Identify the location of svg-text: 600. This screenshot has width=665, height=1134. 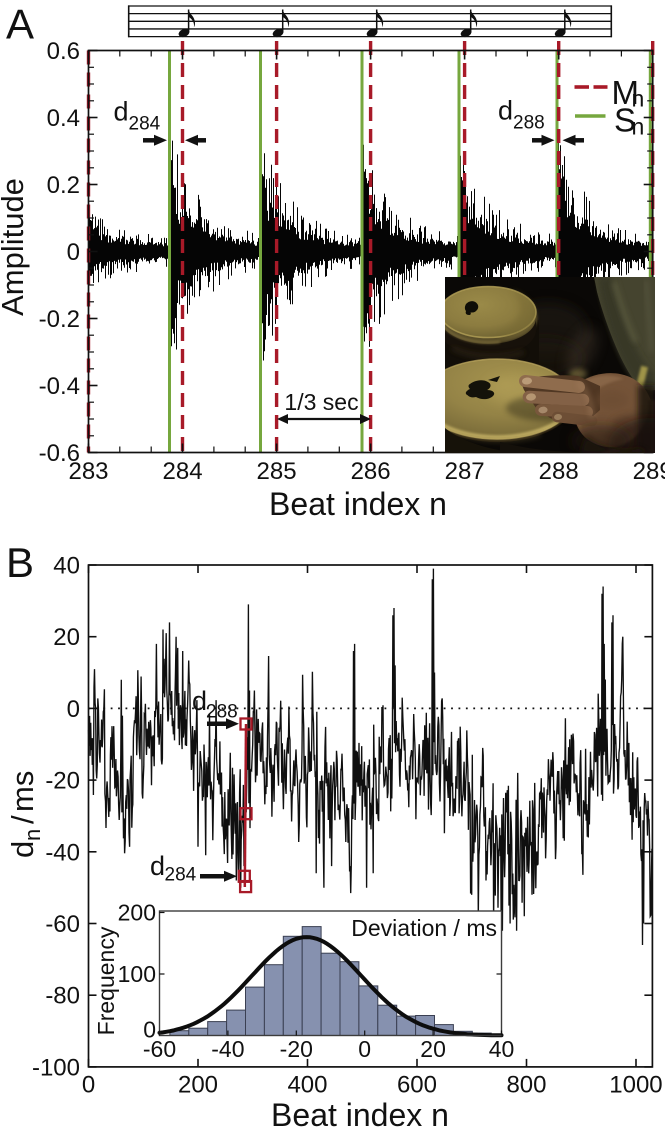
(417, 1085).